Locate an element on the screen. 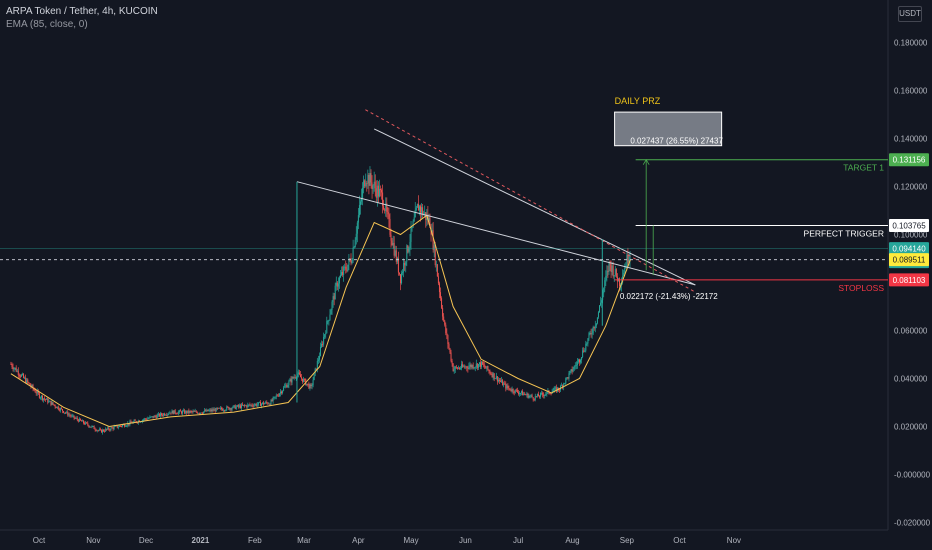  price-badge-bg is located at coordinates (909, 225).